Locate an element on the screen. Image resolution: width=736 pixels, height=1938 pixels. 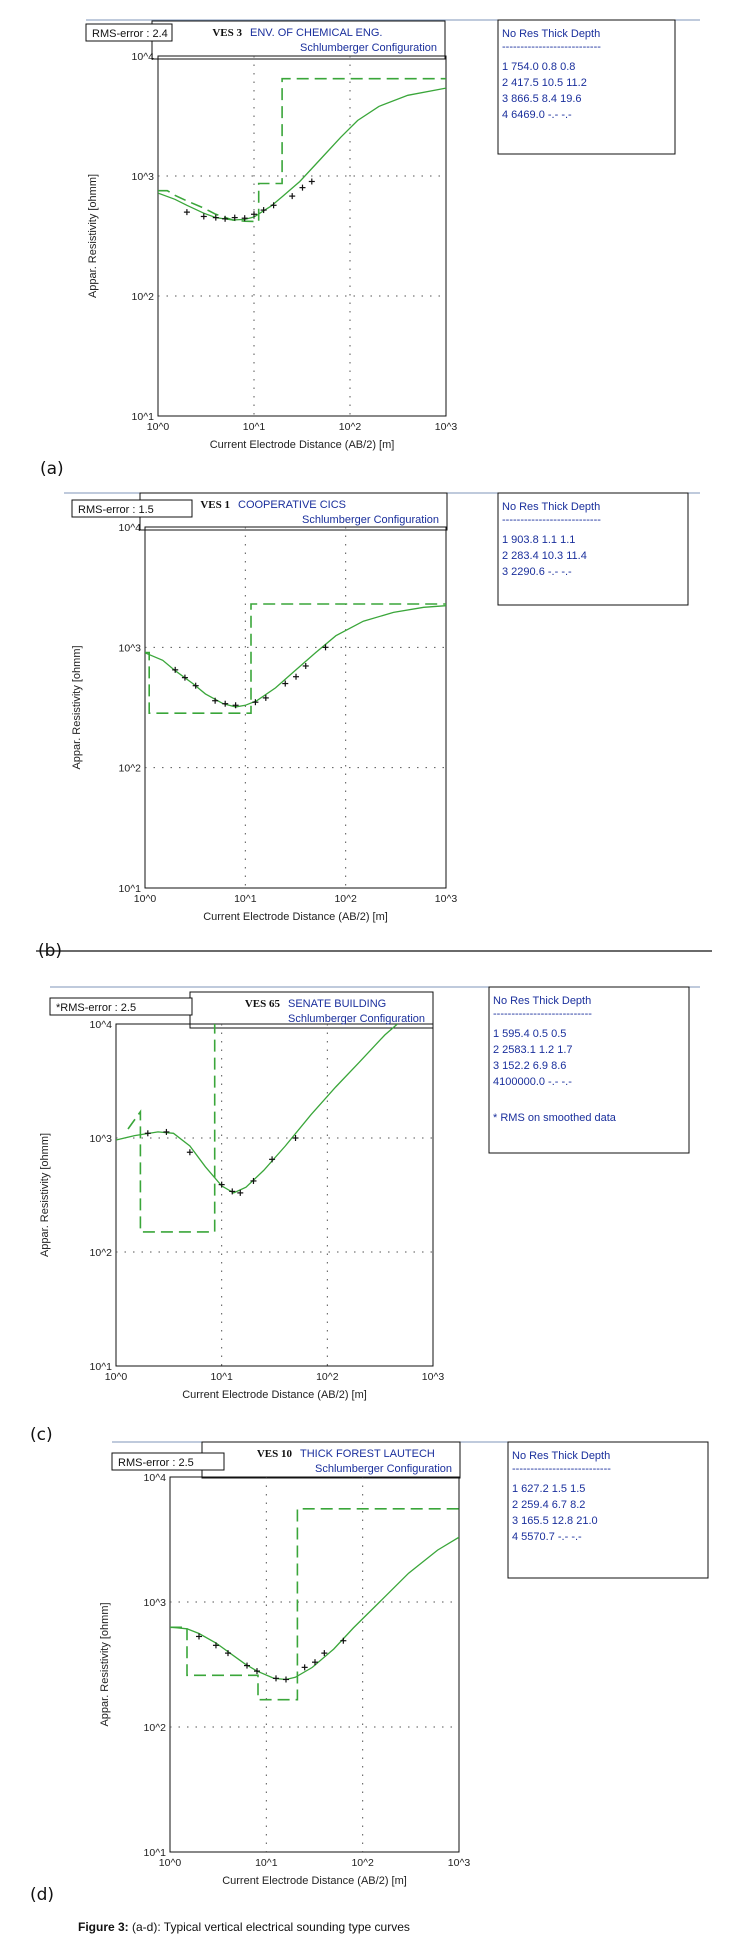
ves-label: VES 65 is located at coordinates (263, 1004).